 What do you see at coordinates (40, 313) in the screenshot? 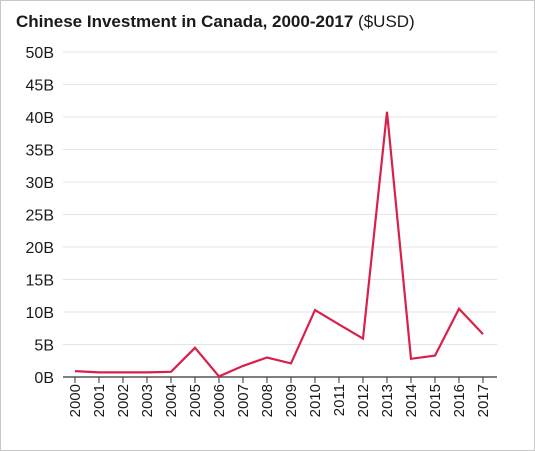
I see `y-tick-label: 10B` at bounding box center [40, 313].